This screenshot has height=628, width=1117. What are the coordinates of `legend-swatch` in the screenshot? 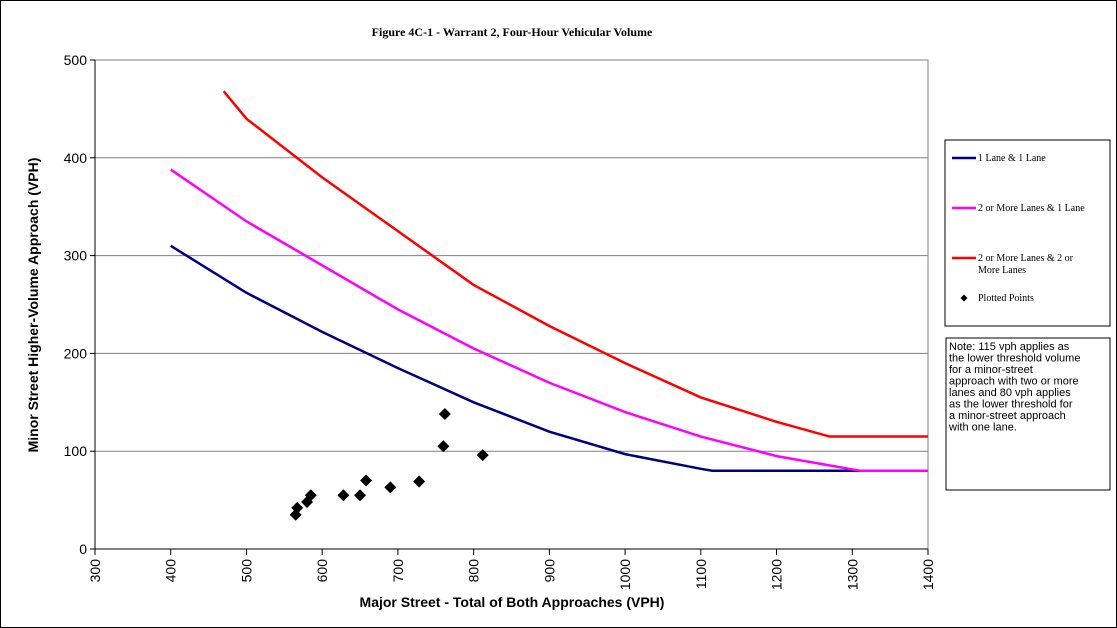 It's located at (964, 298).